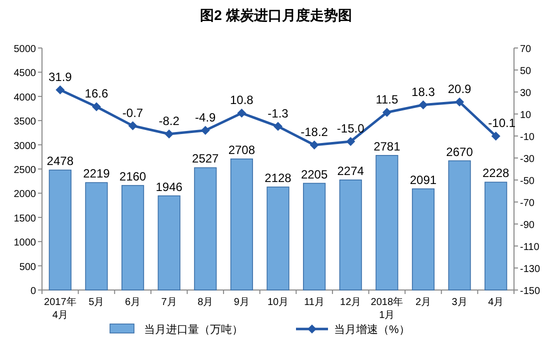 This screenshot has height=339, width=552. Describe the element at coordinates (460, 151) in the screenshot. I see `data-label: 2670` at that location.